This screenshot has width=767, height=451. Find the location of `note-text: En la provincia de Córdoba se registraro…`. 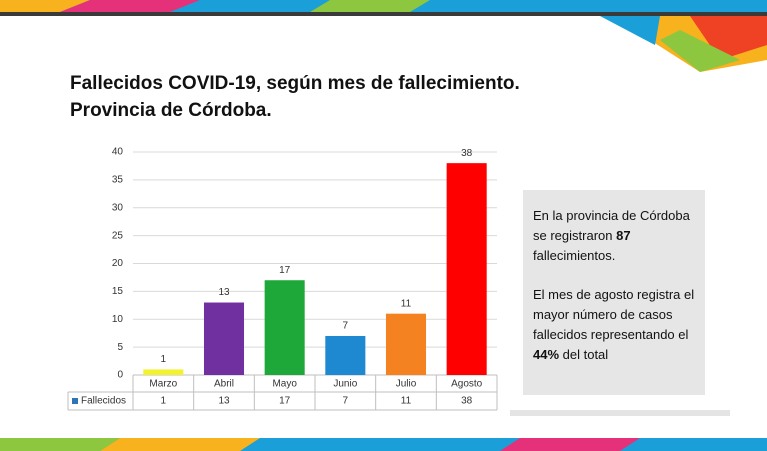

note-text: En la provincia de Córdoba se registraro… is located at coordinates (613, 225).